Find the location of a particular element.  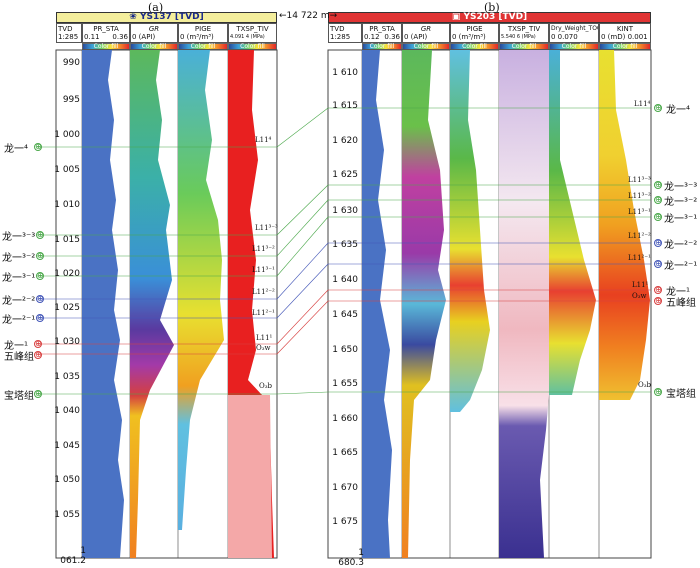

header-txsp-b: TXSP_TIV 5.540 6 (MPa) 53.993 is located at coordinates (524, 33).